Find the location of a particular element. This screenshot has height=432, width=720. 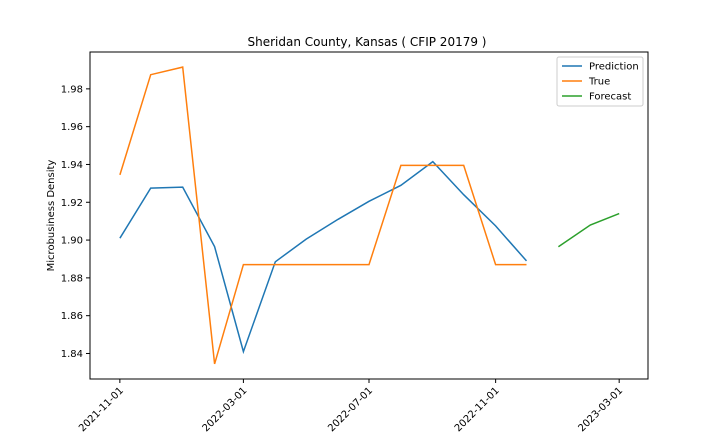

y-tick-label: 1.84 is located at coordinates (72, 354).